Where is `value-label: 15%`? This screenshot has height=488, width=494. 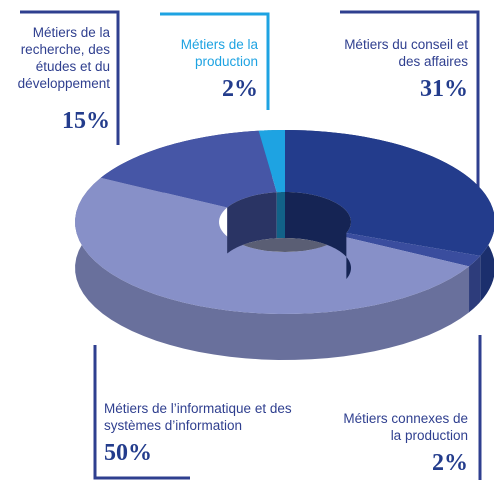 value-label: 15% is located at coordinates (86, 121).